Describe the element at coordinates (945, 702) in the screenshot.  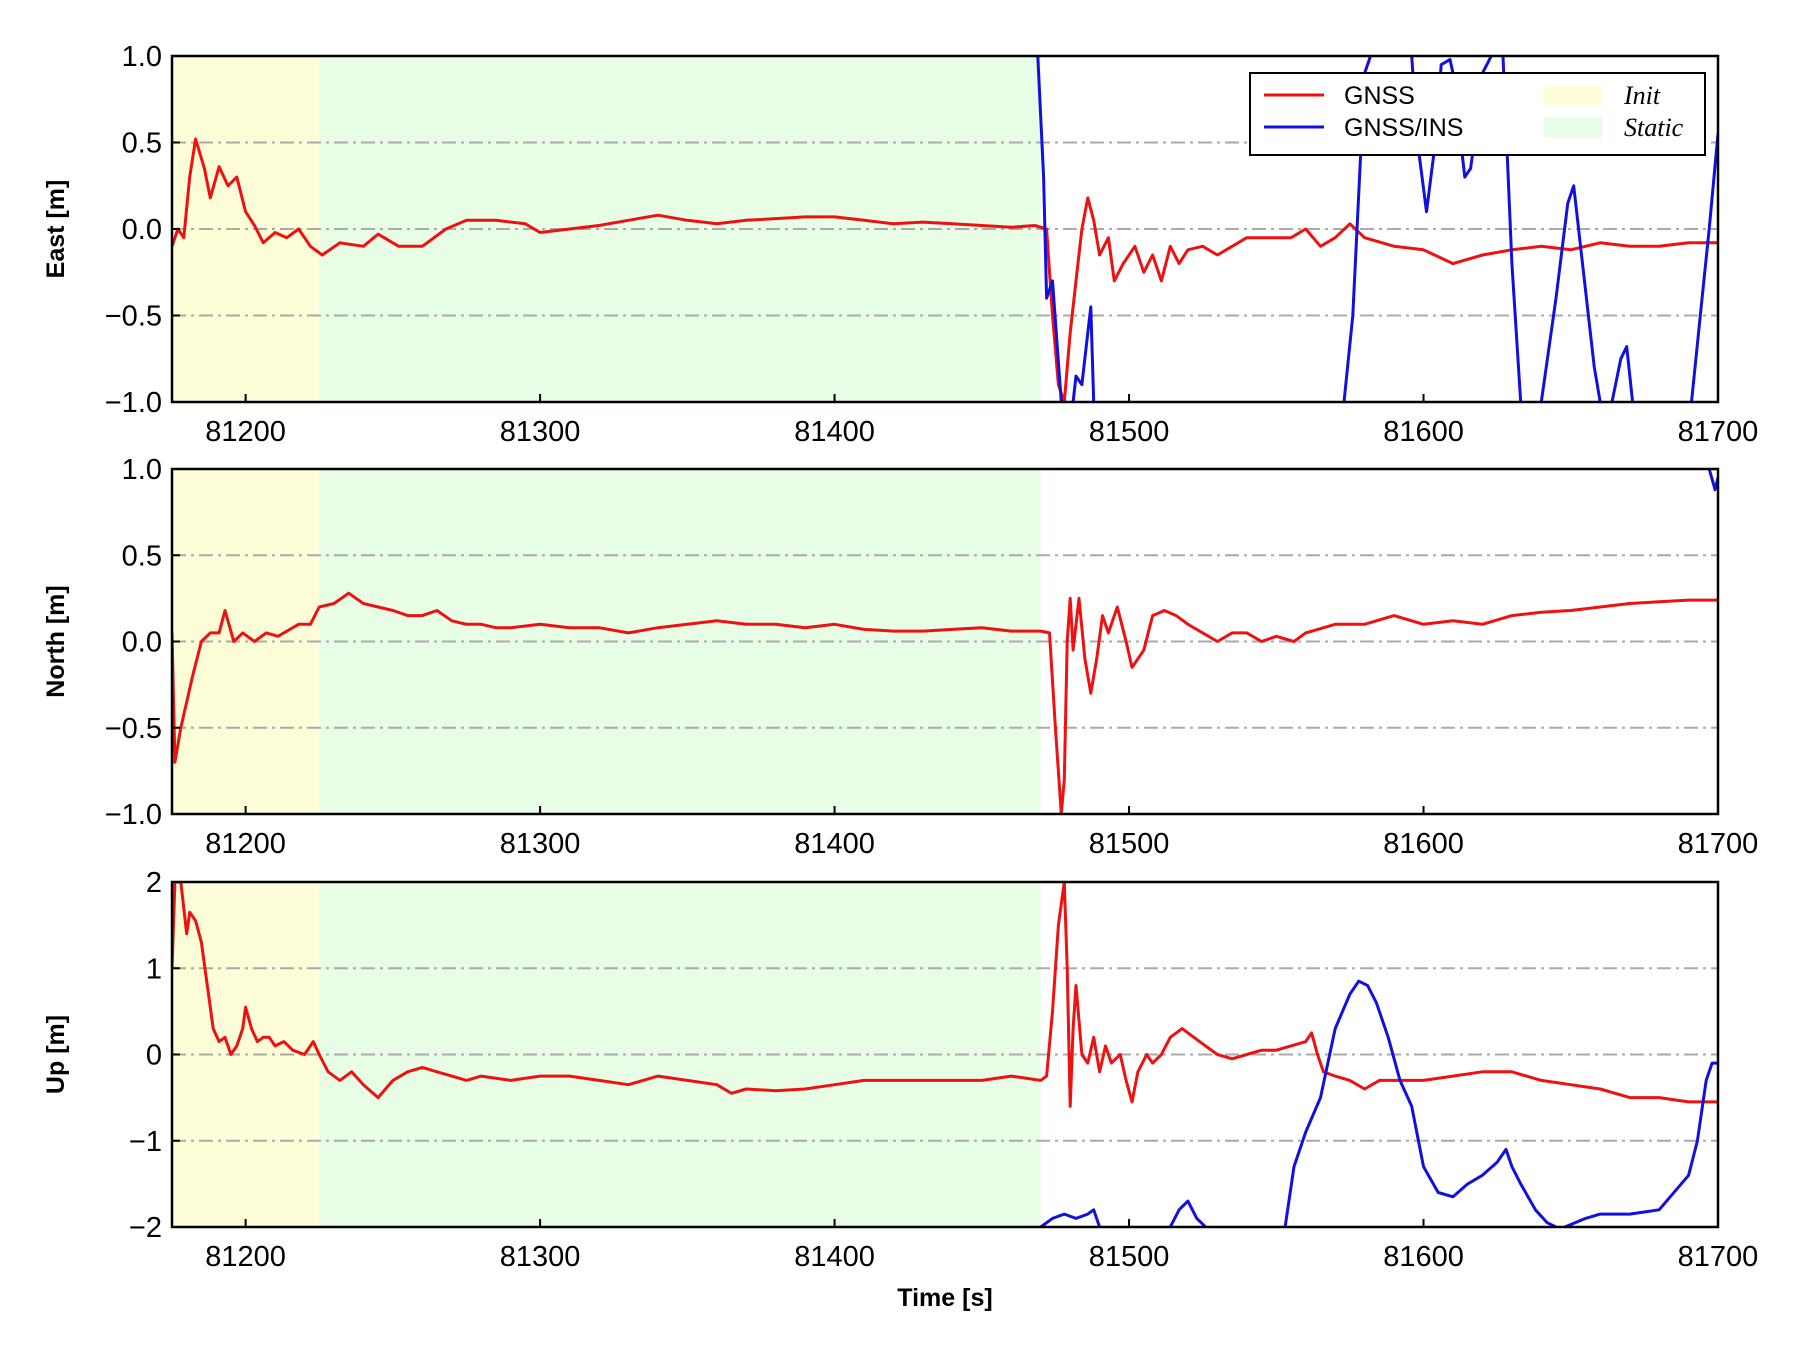
I see `north-series-gnss-line` at that location.